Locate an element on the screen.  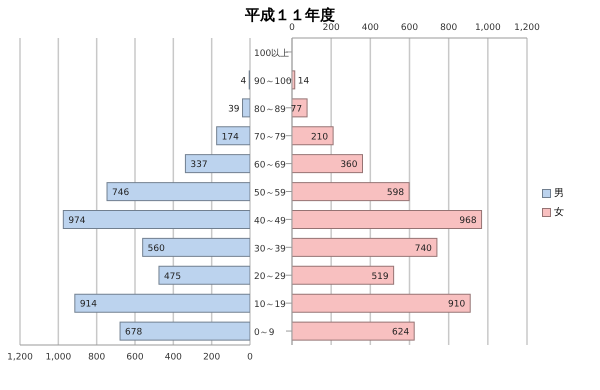
y-tick-label: 10～19 is located at coordinates (270, 305).